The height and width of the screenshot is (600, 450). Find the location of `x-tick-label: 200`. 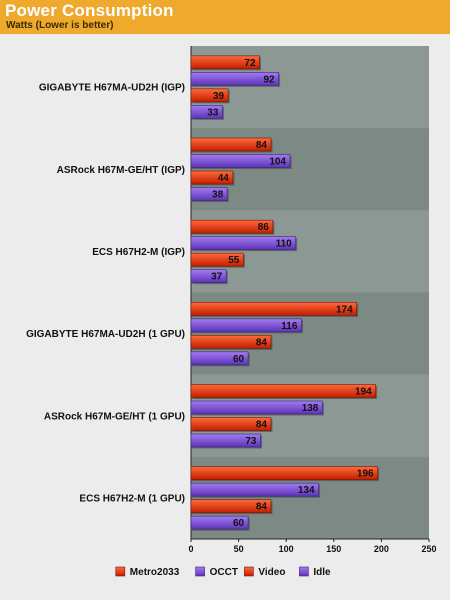

x-tick-label: 200 is located at coordinates (381, 549).